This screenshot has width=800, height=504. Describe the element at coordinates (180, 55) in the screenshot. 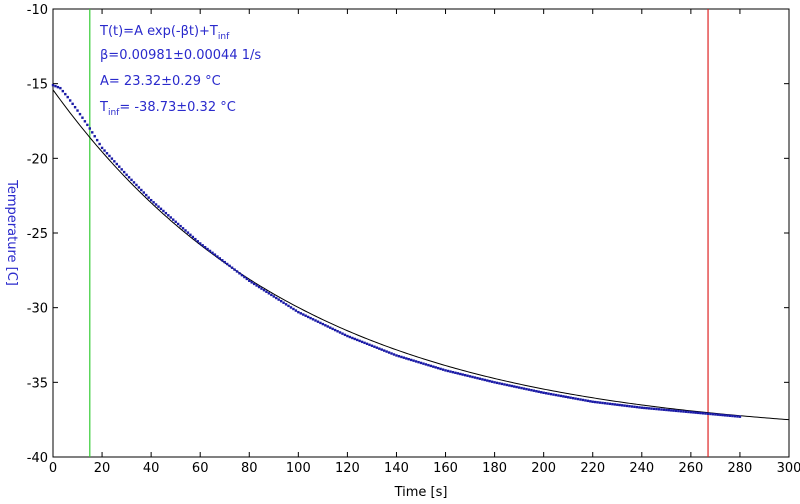

I see `fit-beta: β=0.00981±0.00044 1/s` at that location.